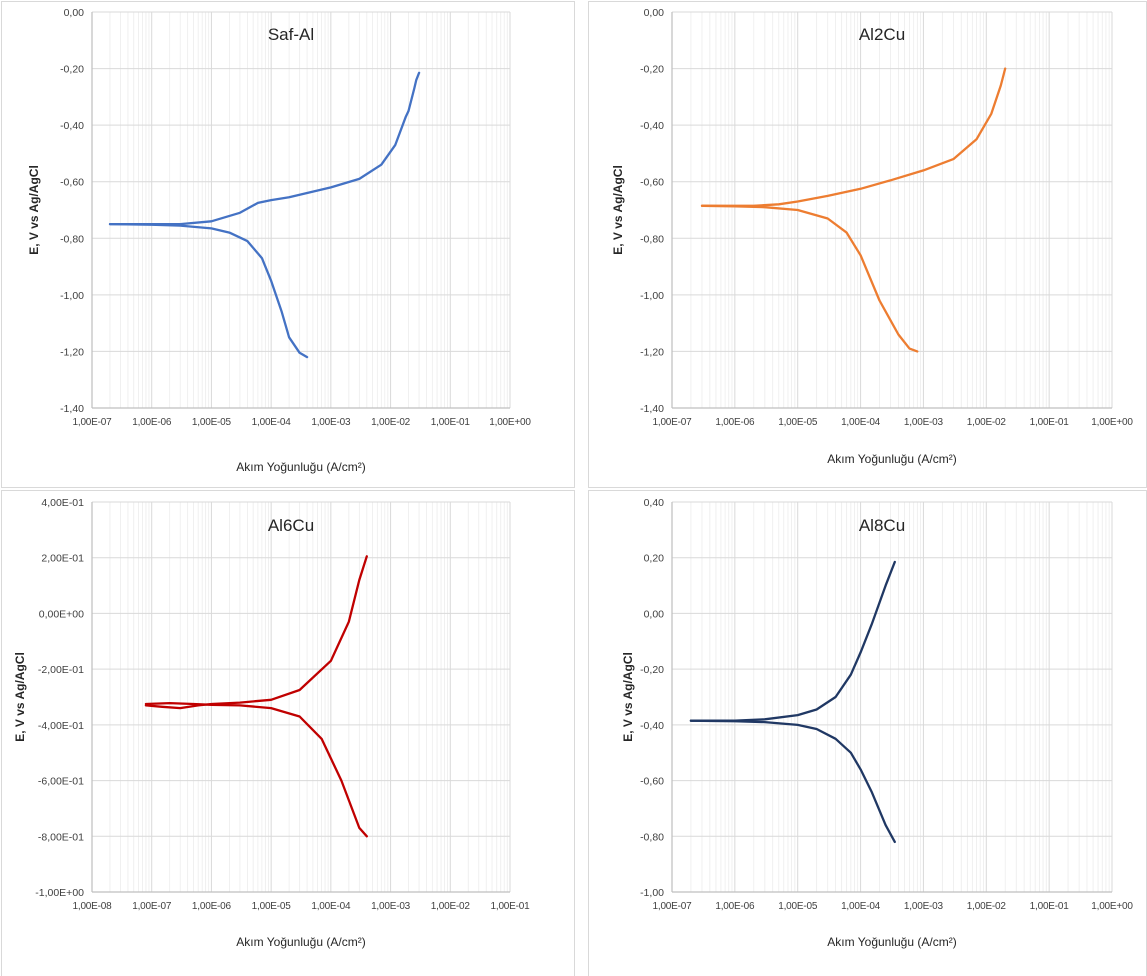  Describe the element at coordinates (654, 503) in the screenshot. I see `y-tick-label: 0,40` at that location.